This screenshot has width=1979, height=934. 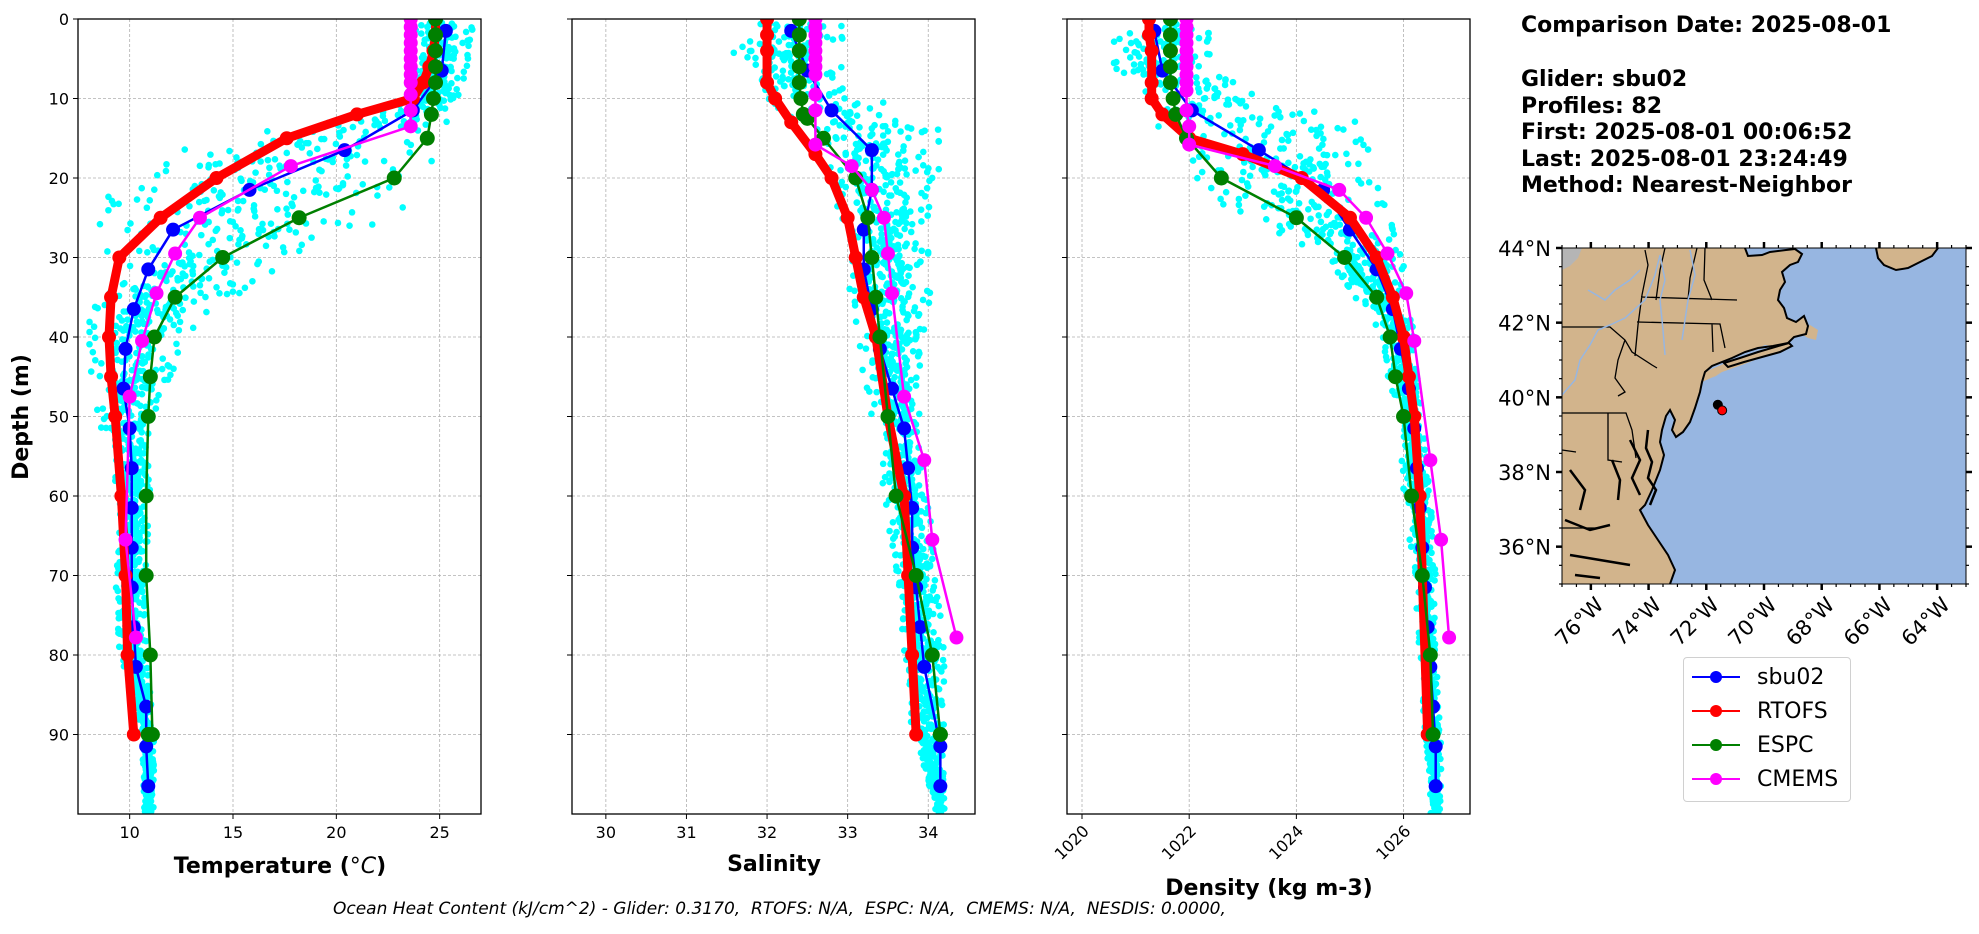 I want to click on y-tick-label: 0, so click(x=64, y=19).